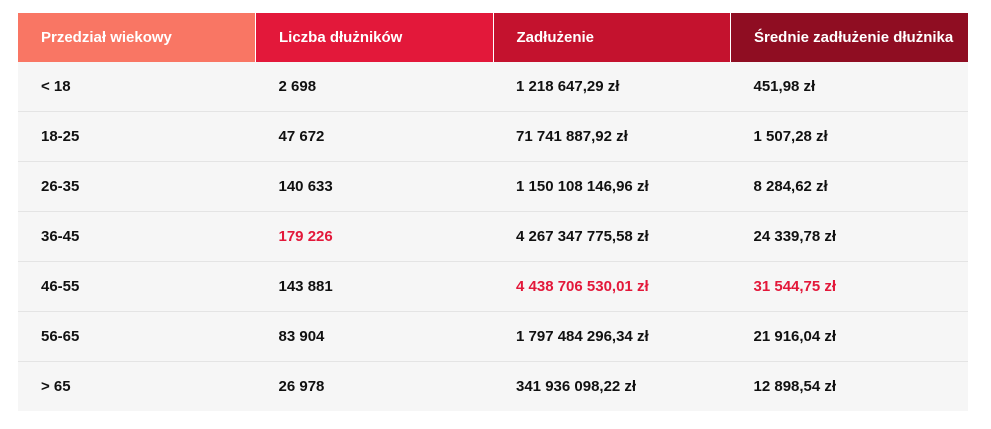 Image resolution: width=991 pixels, height=429 pixels. What do you see at coordinates (849, 186) in the screenshot?
I see `cell-average-debt: 8 284,62 zł` at bounding box center [849, 186].